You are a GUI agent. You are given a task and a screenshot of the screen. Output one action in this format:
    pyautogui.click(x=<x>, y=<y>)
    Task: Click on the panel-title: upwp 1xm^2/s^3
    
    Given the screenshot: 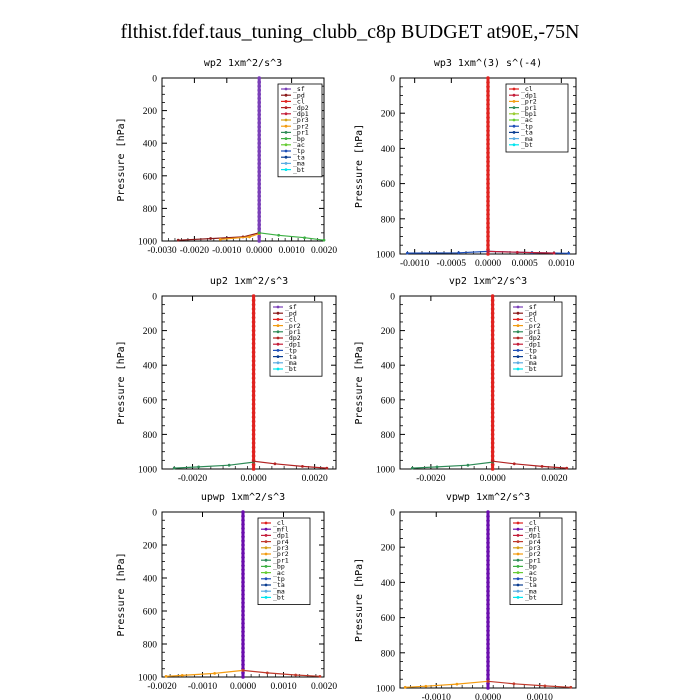 What is the action you would take?
    pyautogui.click(x=243, y=497)
    